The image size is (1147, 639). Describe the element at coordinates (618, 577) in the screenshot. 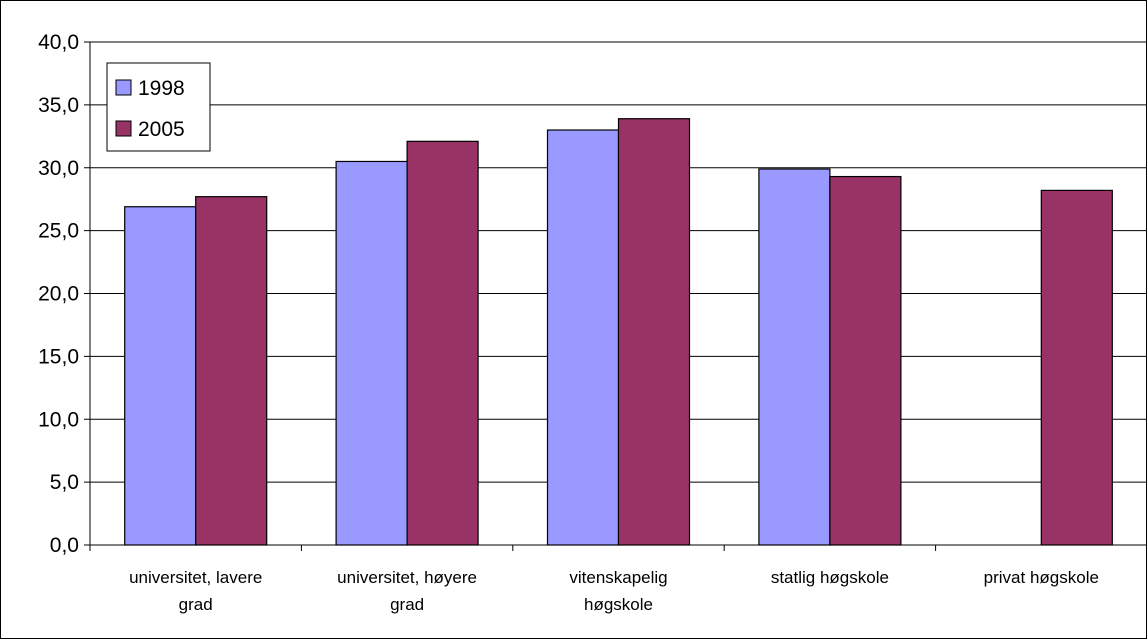

I see `x-category-label: vitenskapelig` at that location.